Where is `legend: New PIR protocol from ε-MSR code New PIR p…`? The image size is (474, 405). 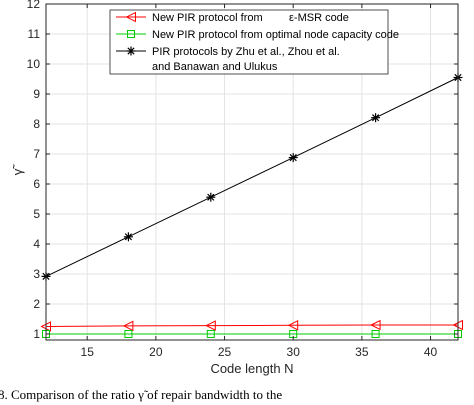
legend: New PIR protocol from ε-MSR code New PIR p… is located at coordinates (254, 42).